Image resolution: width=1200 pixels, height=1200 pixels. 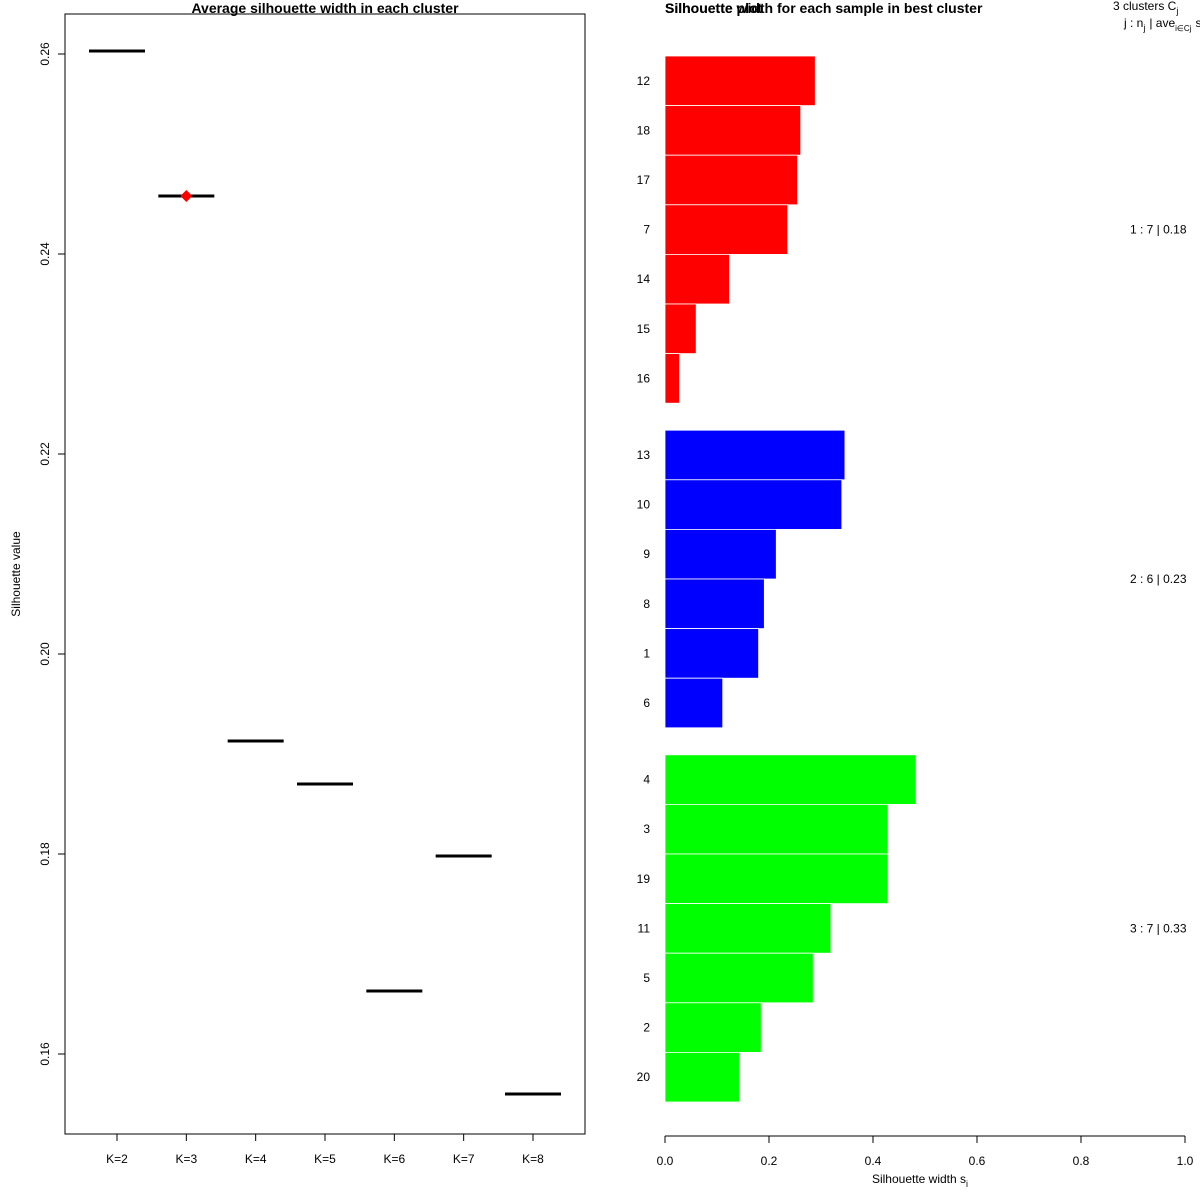 What do you see at coordinates (714, 8) in the screenshot?
I see `right-chart-title-overlay: Silhouette plot` at bounding box center [714, 8].